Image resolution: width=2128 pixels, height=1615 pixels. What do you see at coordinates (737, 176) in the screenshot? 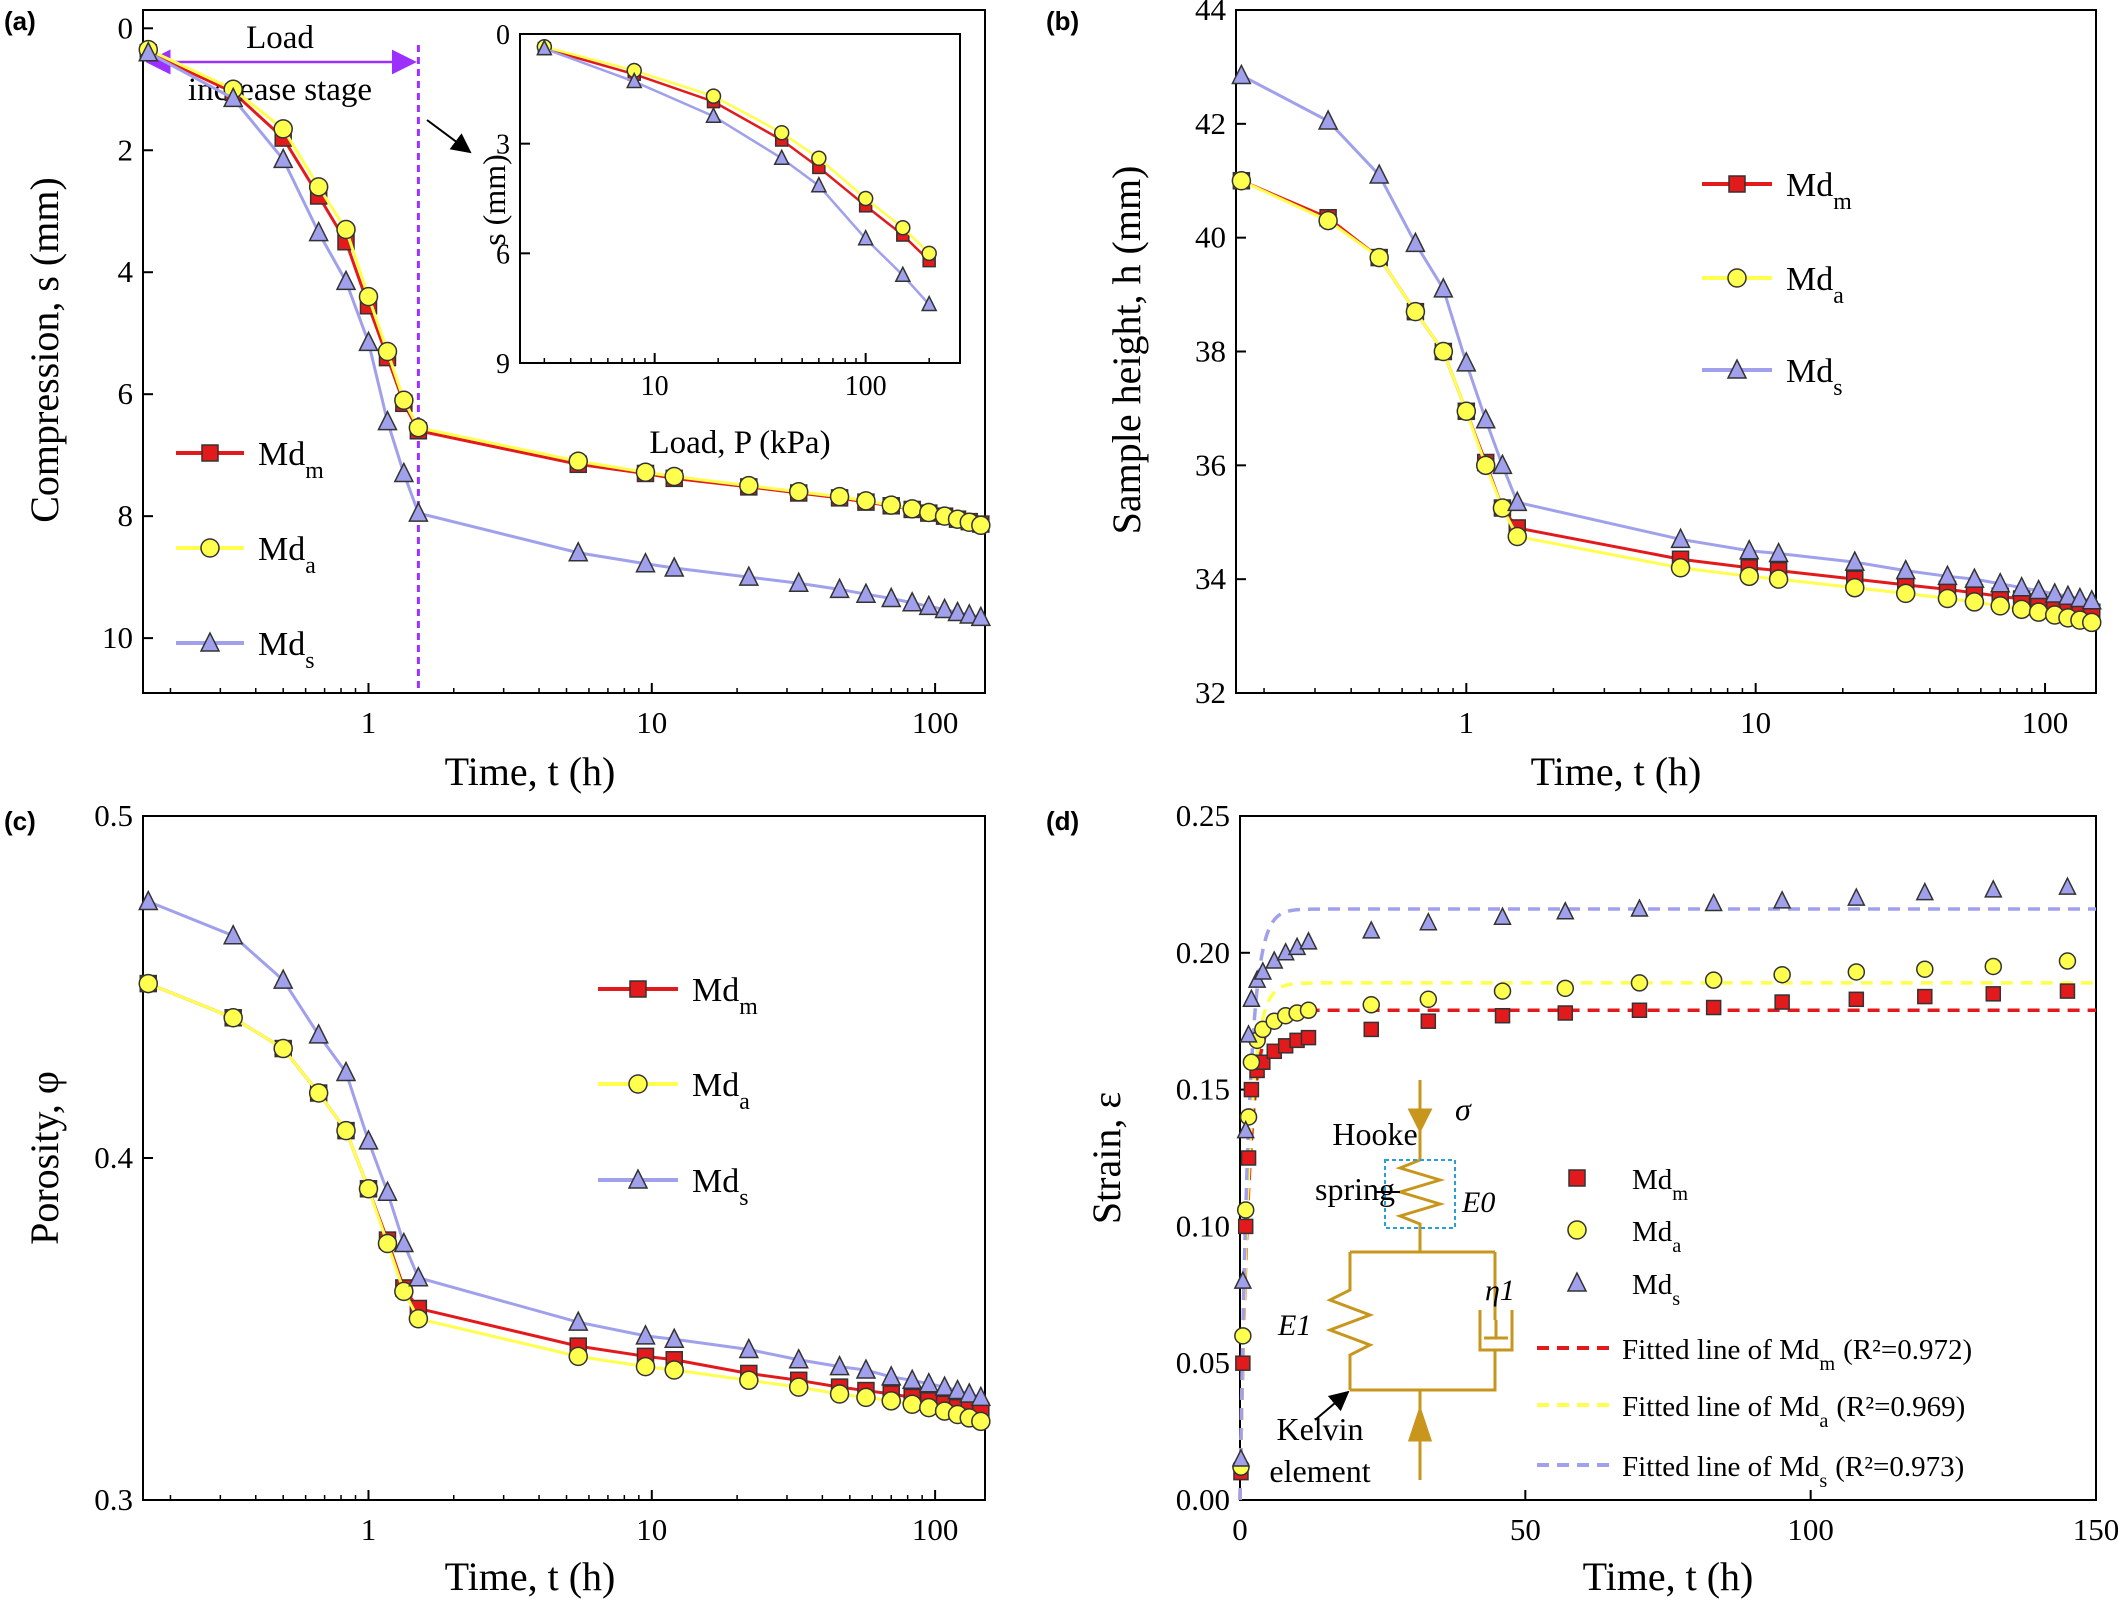
I see `inset-line-Md_s` at bounding box center [737, 176].